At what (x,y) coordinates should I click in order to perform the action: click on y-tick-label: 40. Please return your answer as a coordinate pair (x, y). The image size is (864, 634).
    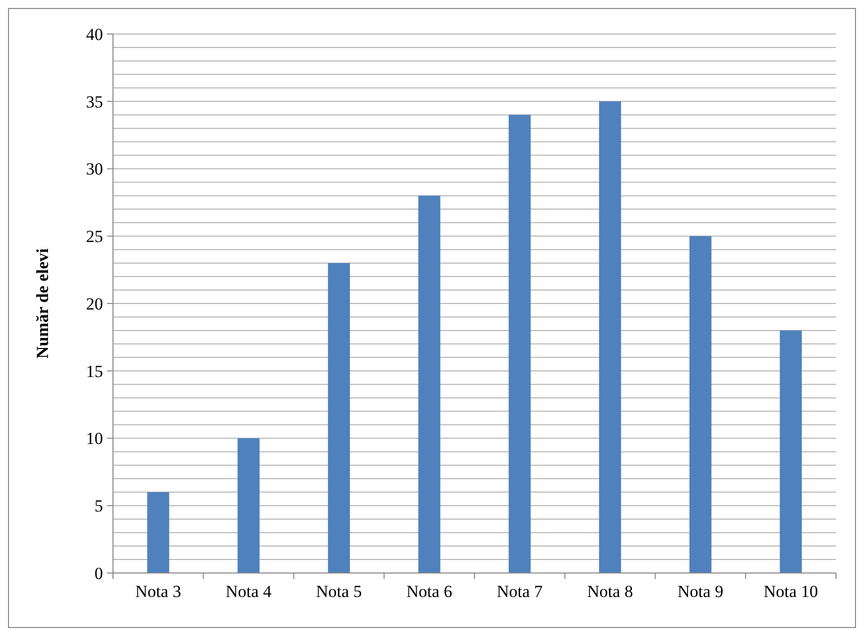
    Looking at the image, I should click on (94, 34).